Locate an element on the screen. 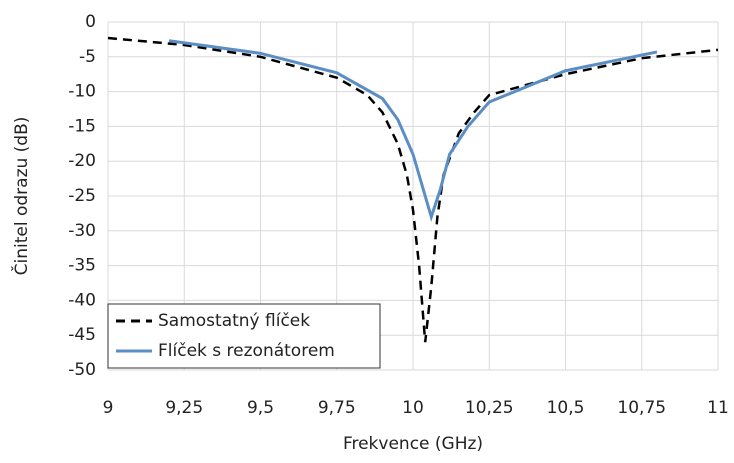 The image size is (734, 463). x-tick-label: 10,5 is located at coordinates (566, 408).